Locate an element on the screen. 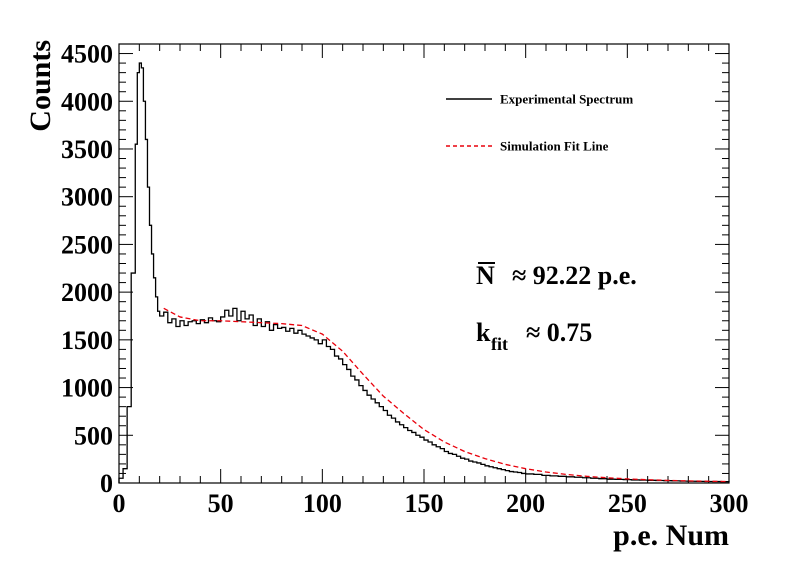 The image size is (793, 569). x-tick-label: 200 is located at coordinates (525, 503).